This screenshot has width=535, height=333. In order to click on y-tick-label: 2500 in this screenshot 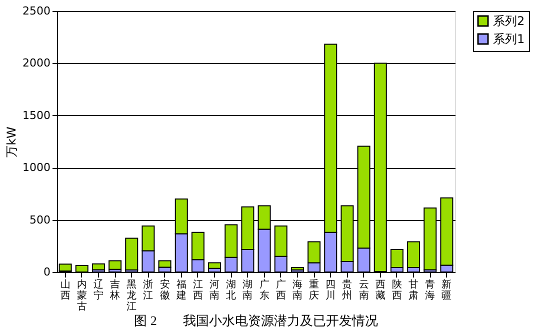, I will do `click(36, 11)`.